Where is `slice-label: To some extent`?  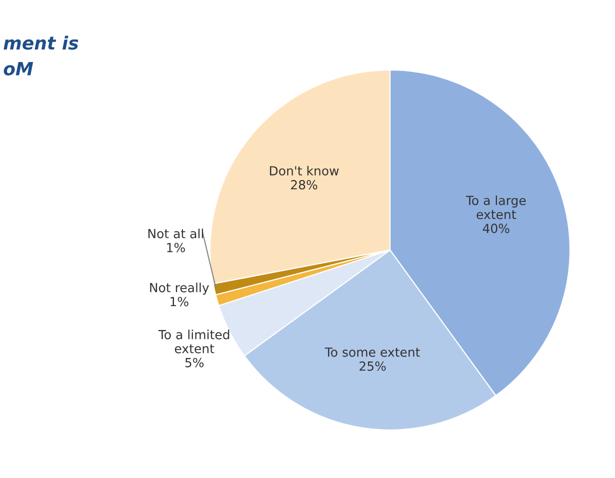
slice-label: To some extent is located at coordinates (372, 352).